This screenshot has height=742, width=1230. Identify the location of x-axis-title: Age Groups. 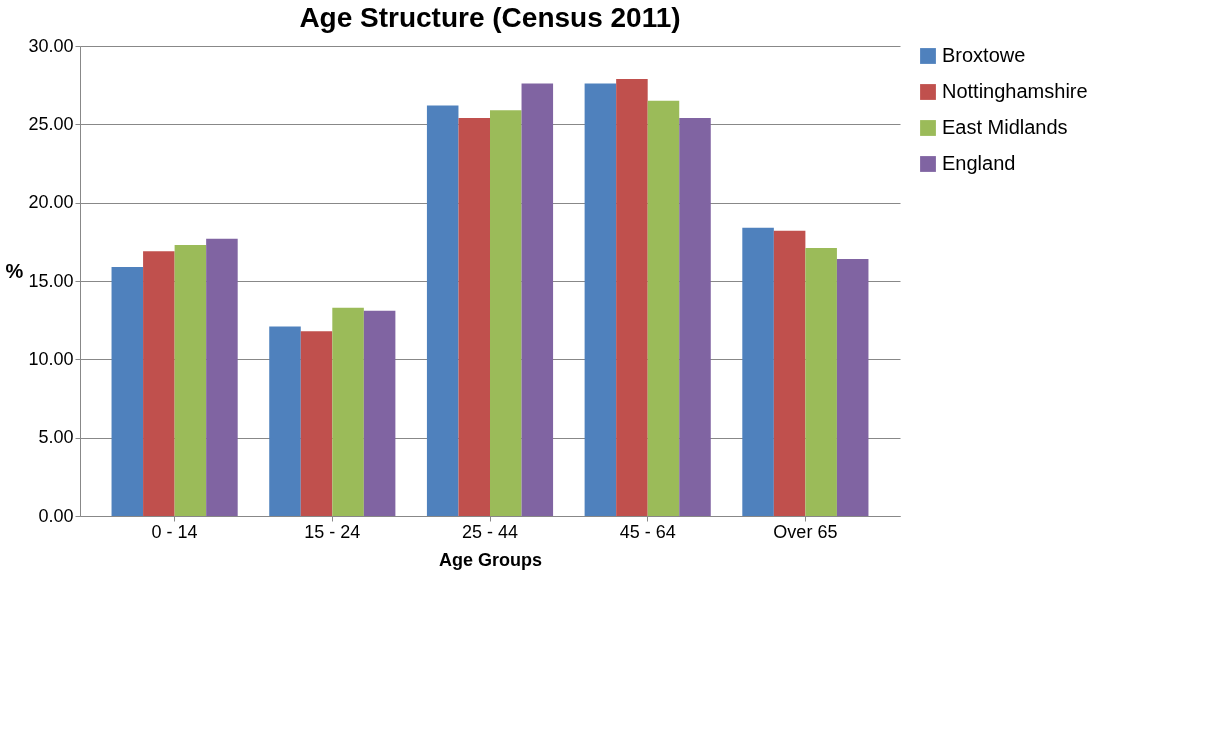
(490, 559).